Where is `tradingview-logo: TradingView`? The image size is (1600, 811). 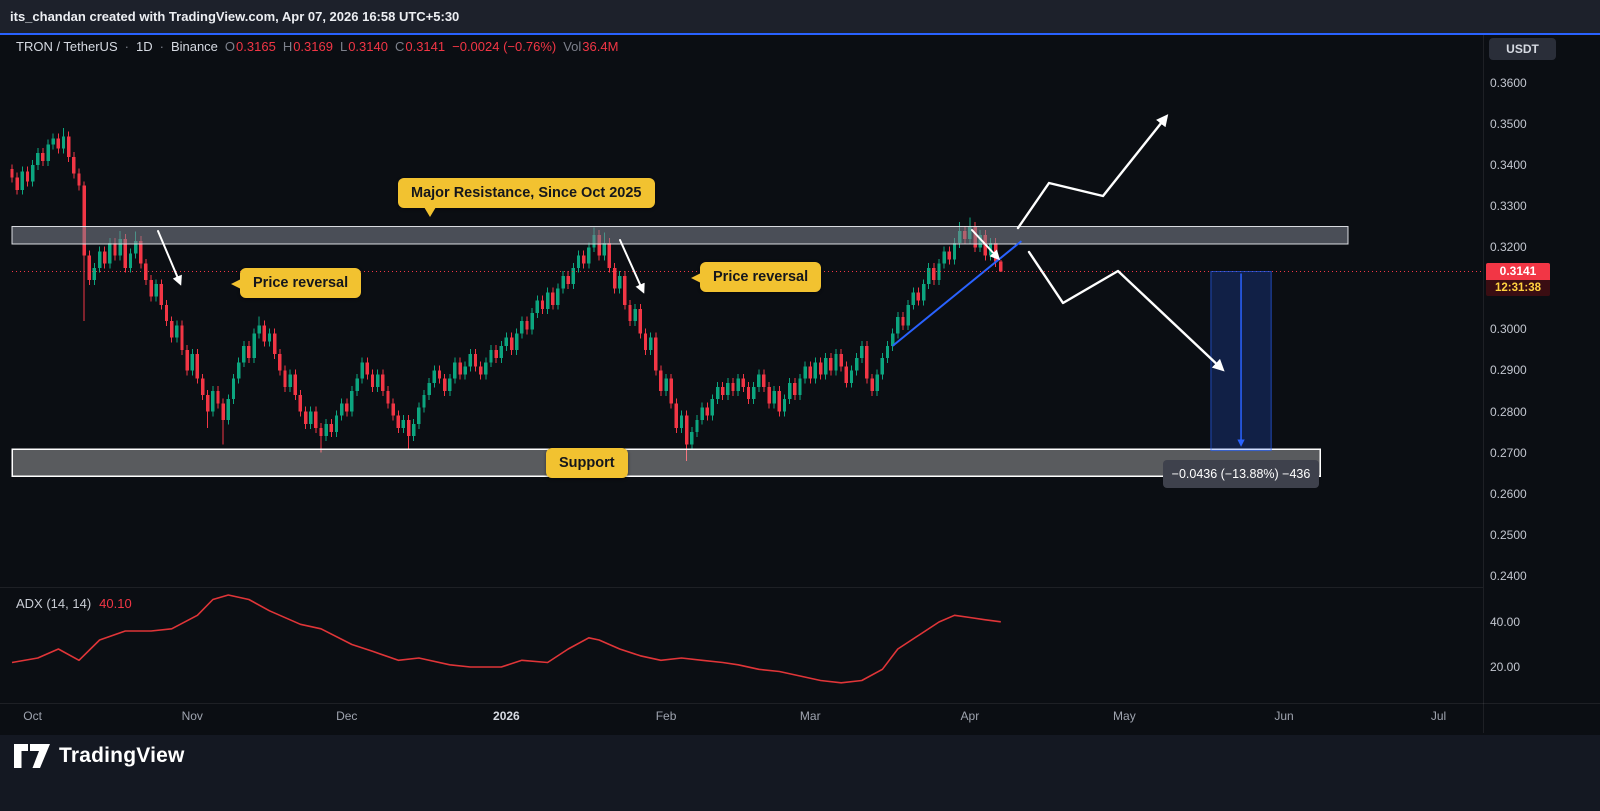
tradingview-logo: TradingView is located at coordinates (99, 756).